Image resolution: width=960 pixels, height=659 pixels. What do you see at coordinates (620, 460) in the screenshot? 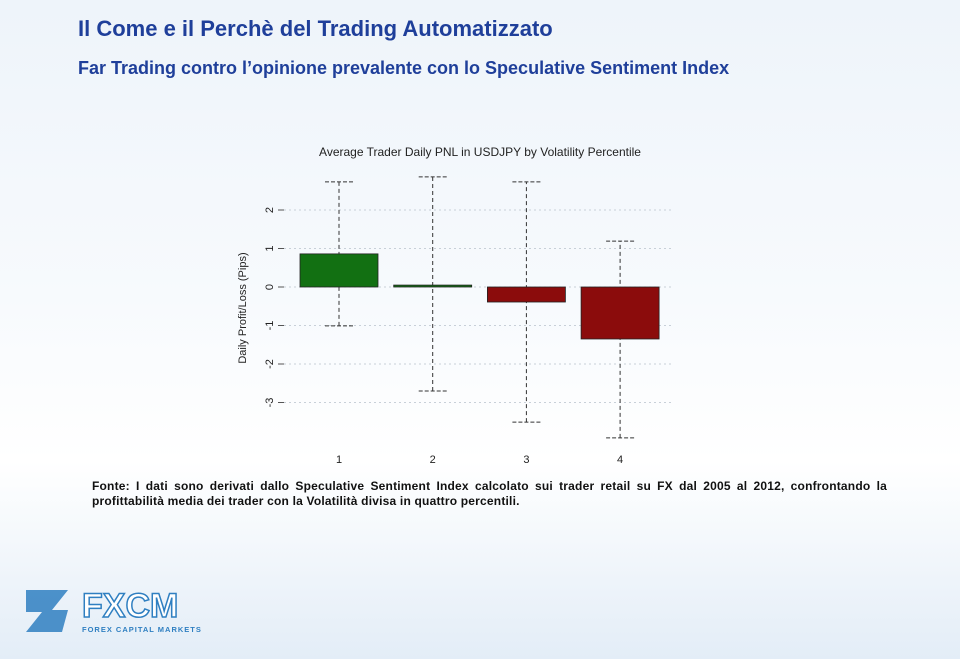
I see `x-tick-label: 4` at bounding box center [620, 460].